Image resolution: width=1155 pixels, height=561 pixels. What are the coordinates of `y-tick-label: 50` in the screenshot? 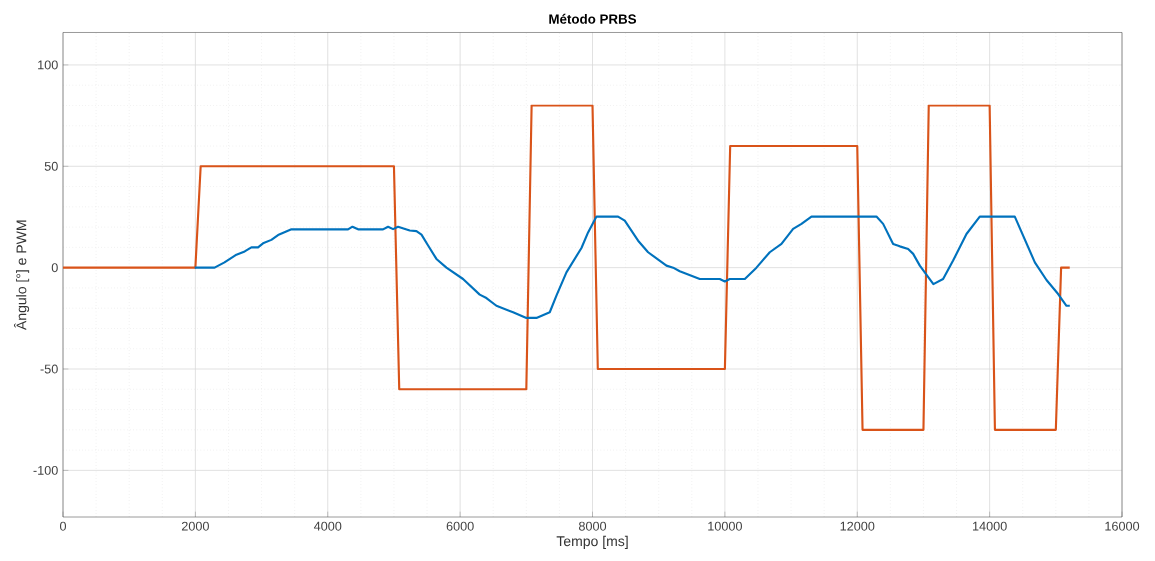 It's located at (51, 166).